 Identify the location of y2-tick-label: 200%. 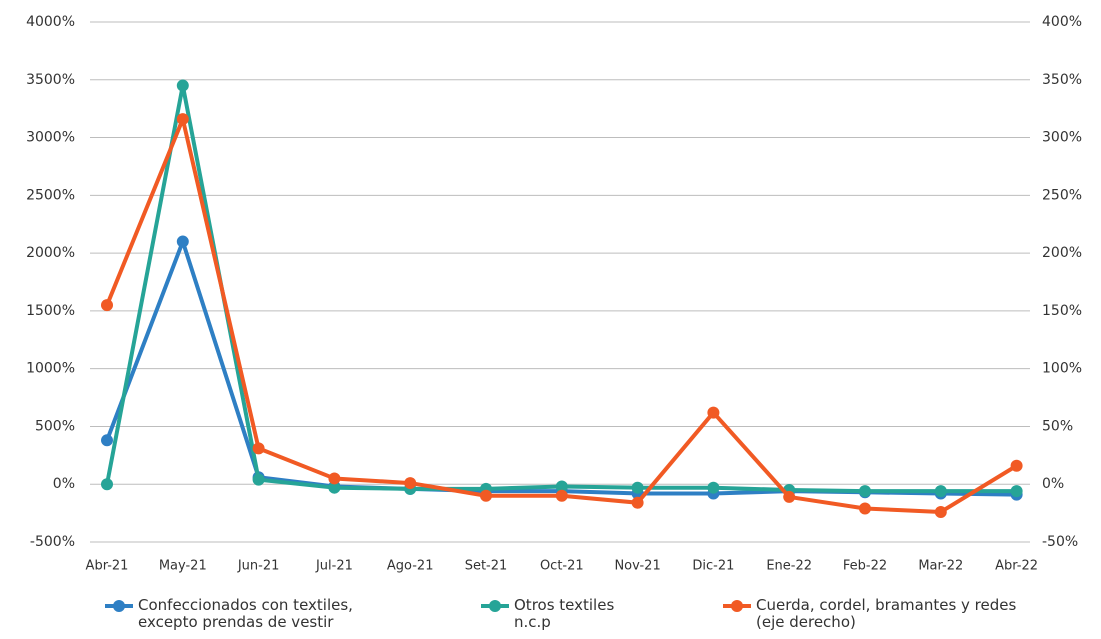
(1062, 253).